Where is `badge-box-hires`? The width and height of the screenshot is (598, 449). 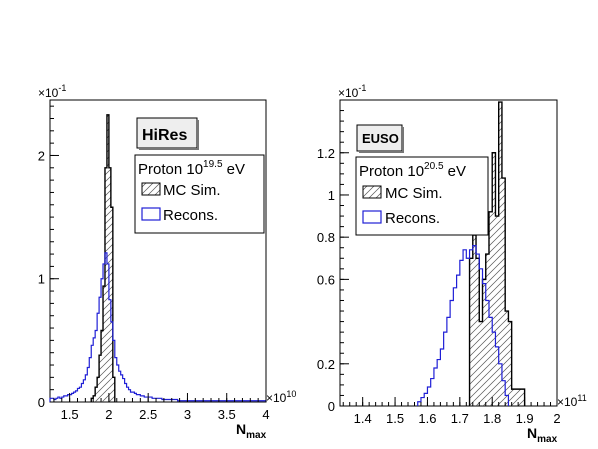 badge-box-hires is located at coordinates (167, 133).